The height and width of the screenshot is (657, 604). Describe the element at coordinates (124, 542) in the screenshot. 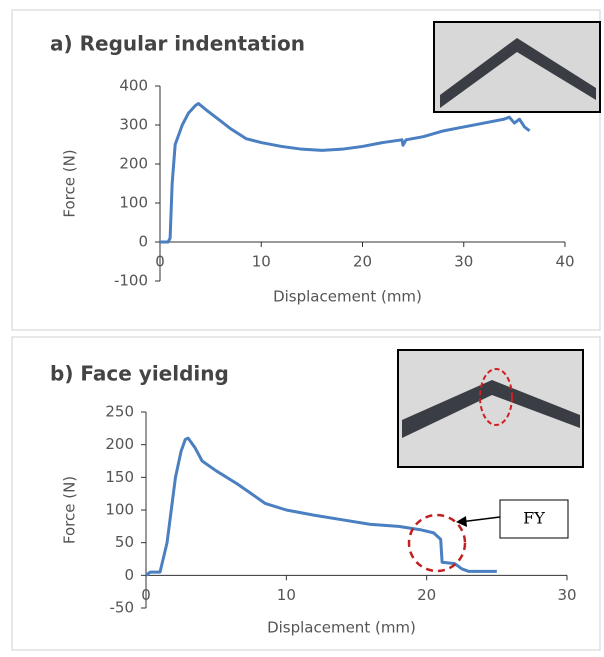

I see `y-tick-label: 50` at that location.